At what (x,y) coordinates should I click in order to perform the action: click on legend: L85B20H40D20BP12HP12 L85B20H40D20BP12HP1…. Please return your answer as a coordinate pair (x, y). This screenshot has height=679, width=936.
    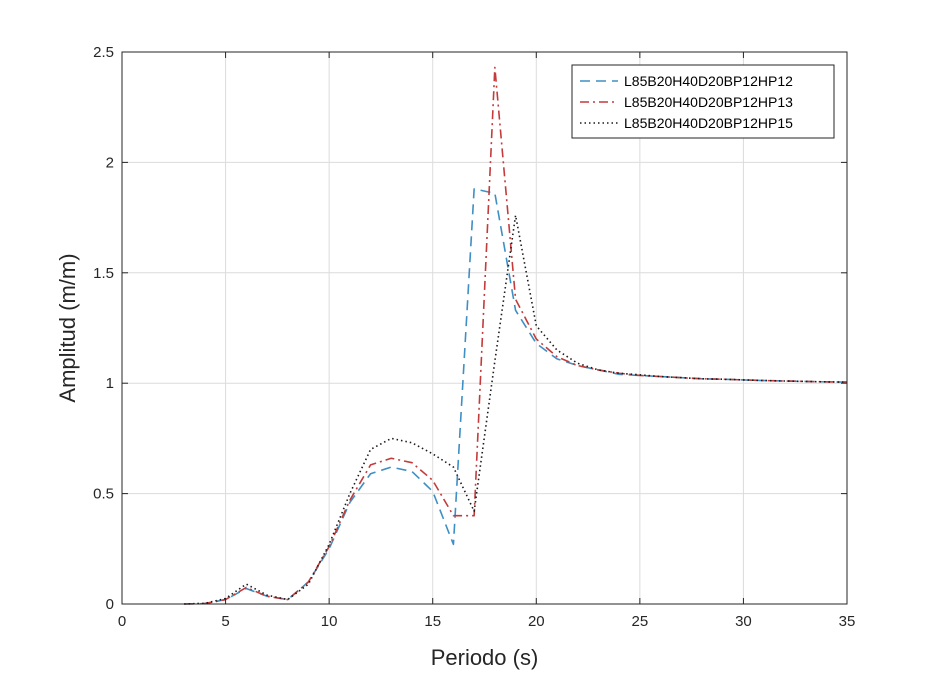
    Looking at the image, I should click on (703, 101).